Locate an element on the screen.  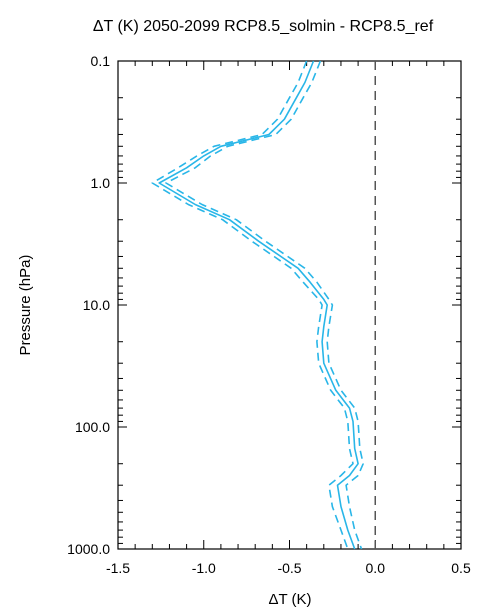
y-tick-label: 1000.0 is located at coordinates (88, 549).